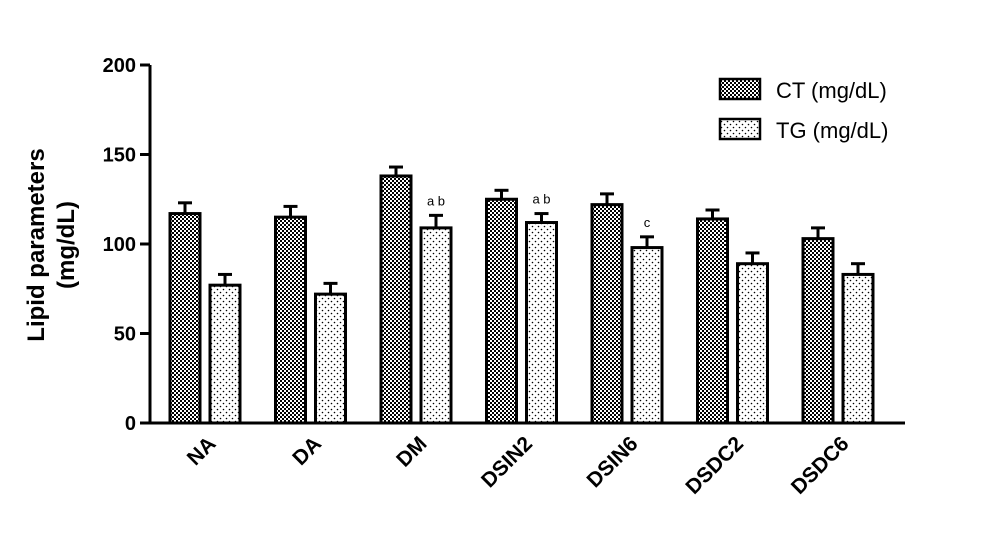  Describe the element at coordinates (539, 211) in the screenshot. I see `annotations: a b a b c` at that location.